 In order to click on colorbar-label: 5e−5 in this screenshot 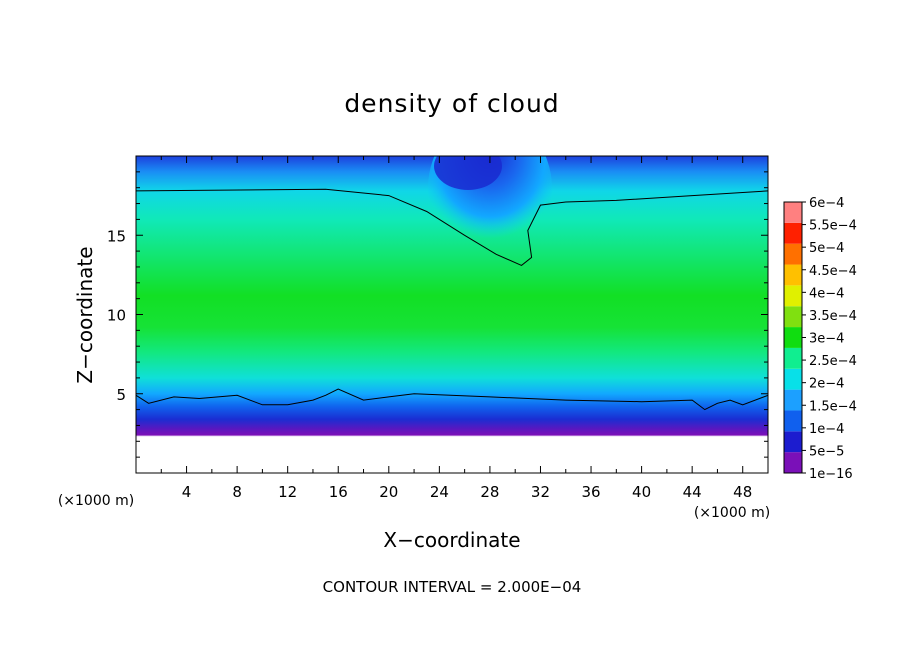, I will do `click(826, 451)`.